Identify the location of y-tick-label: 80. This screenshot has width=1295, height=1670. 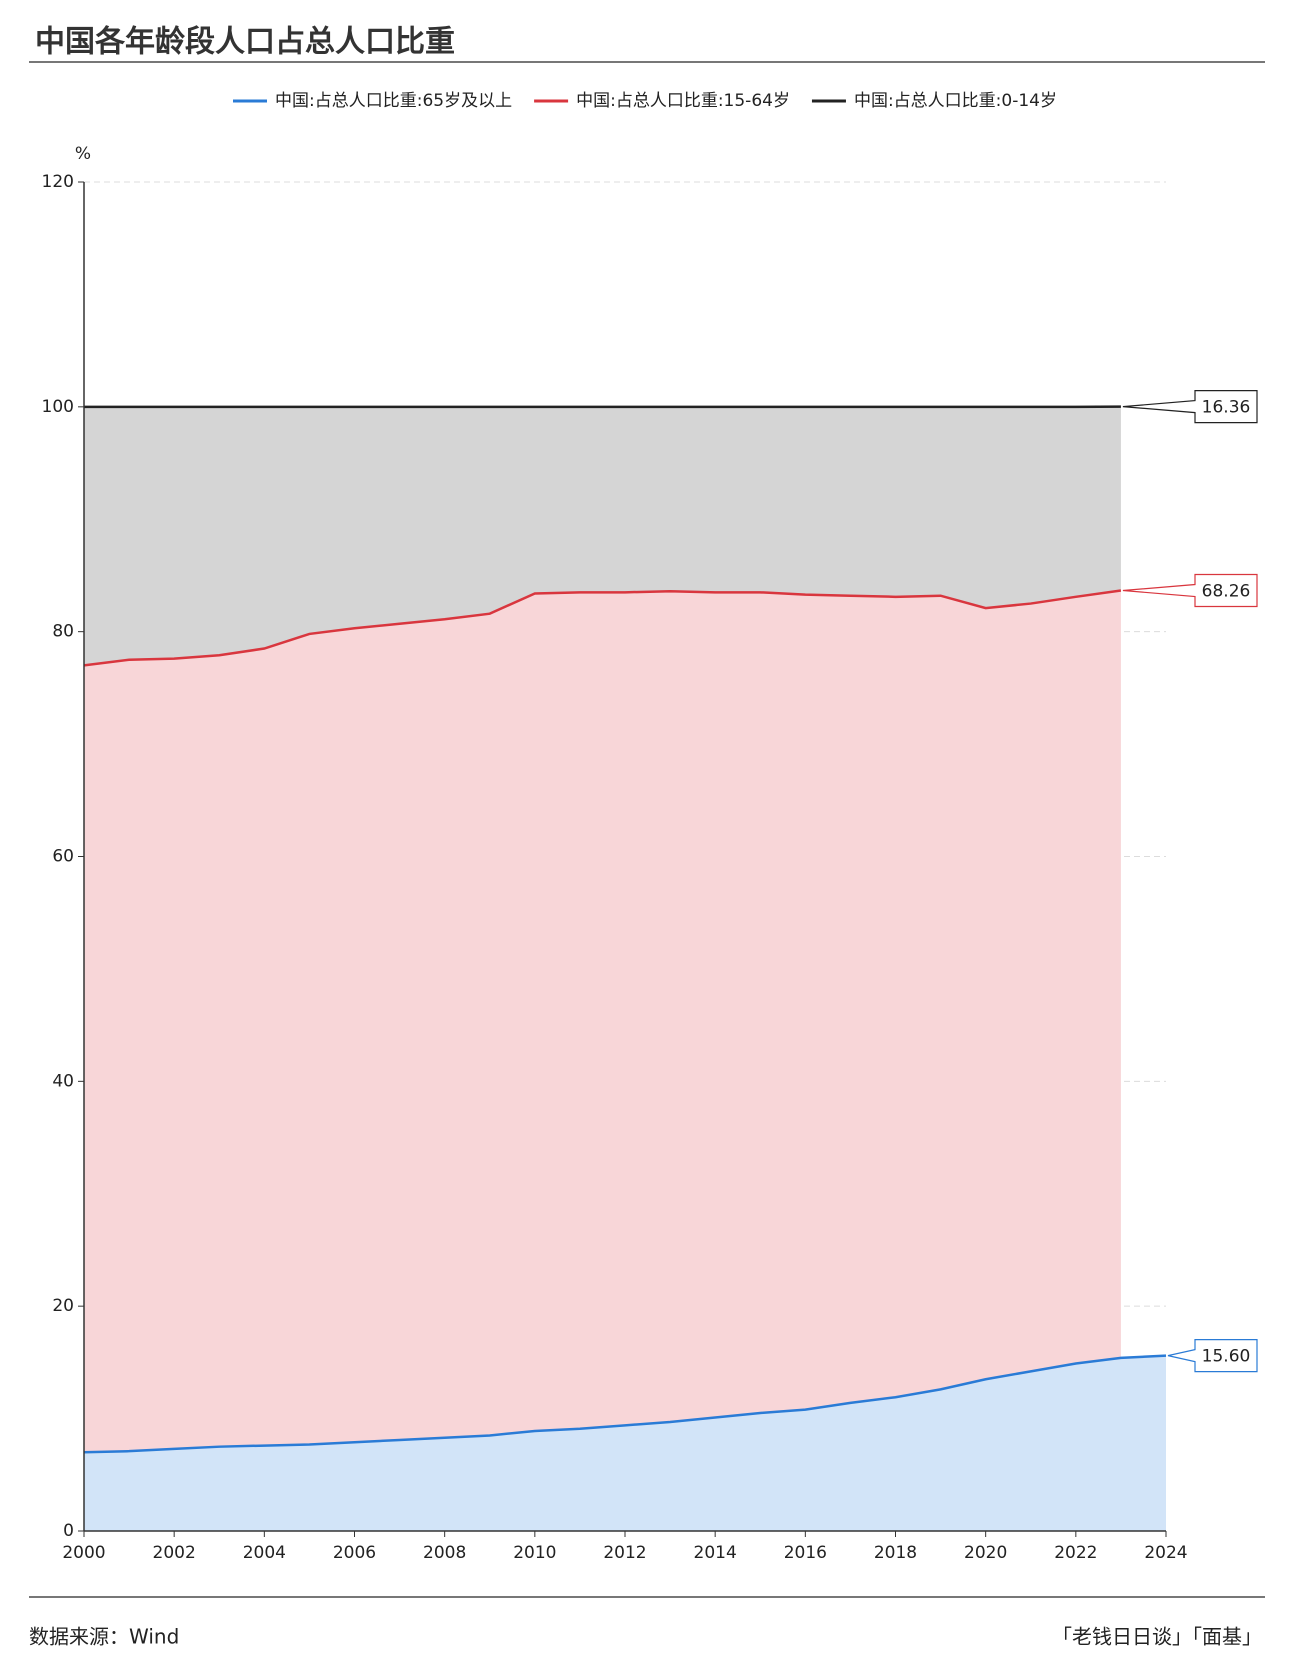
(63, 632).